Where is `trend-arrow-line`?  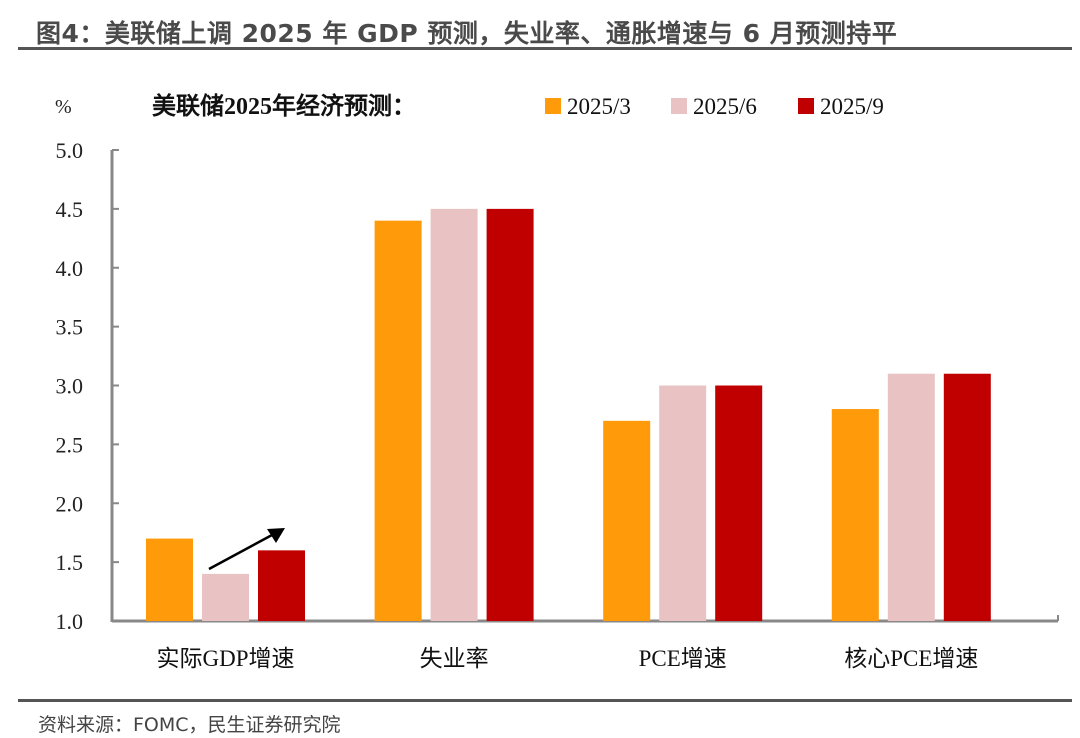
trend-arrow-line is located at coordinates (240, 552).